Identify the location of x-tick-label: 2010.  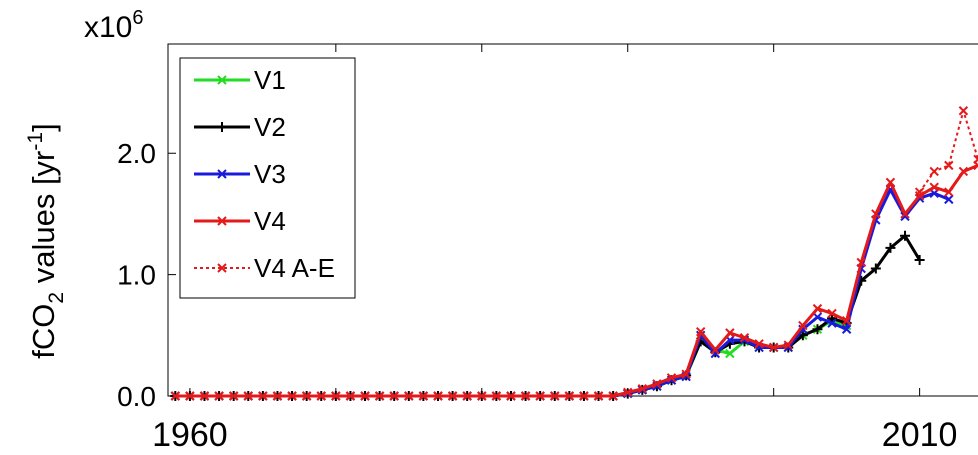
(920, 435).